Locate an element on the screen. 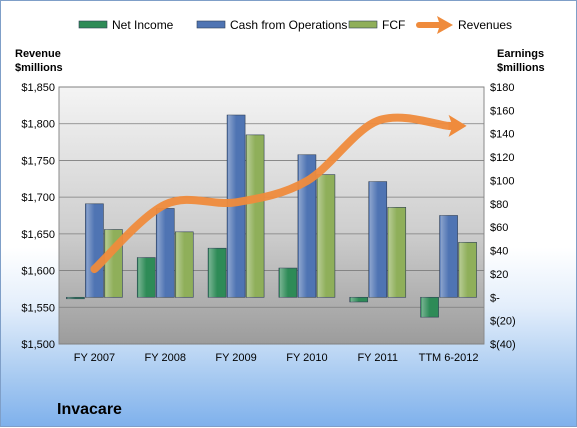 This screenshot has width=577, height=428. legend-item-revenues: Revenues is located at coordinates (464, 25).